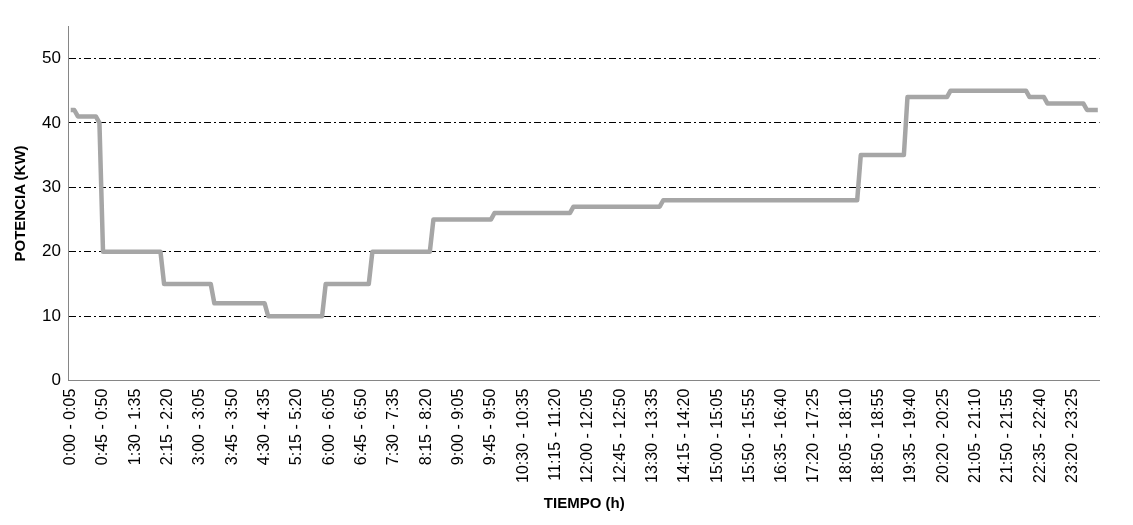 This screenshot has width=1133, height=525. I want to click on x-tick-label: 4:30 - 4:35, so click(264, 427).